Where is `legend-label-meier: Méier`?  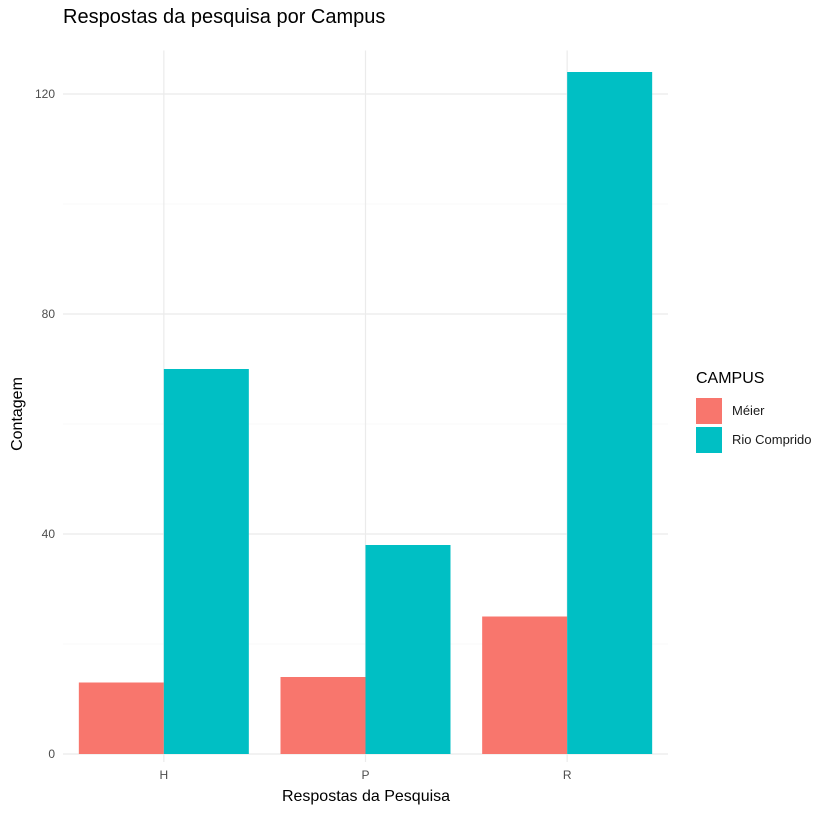
legend-label-meier: Méier is located at coordinates (748, 410).